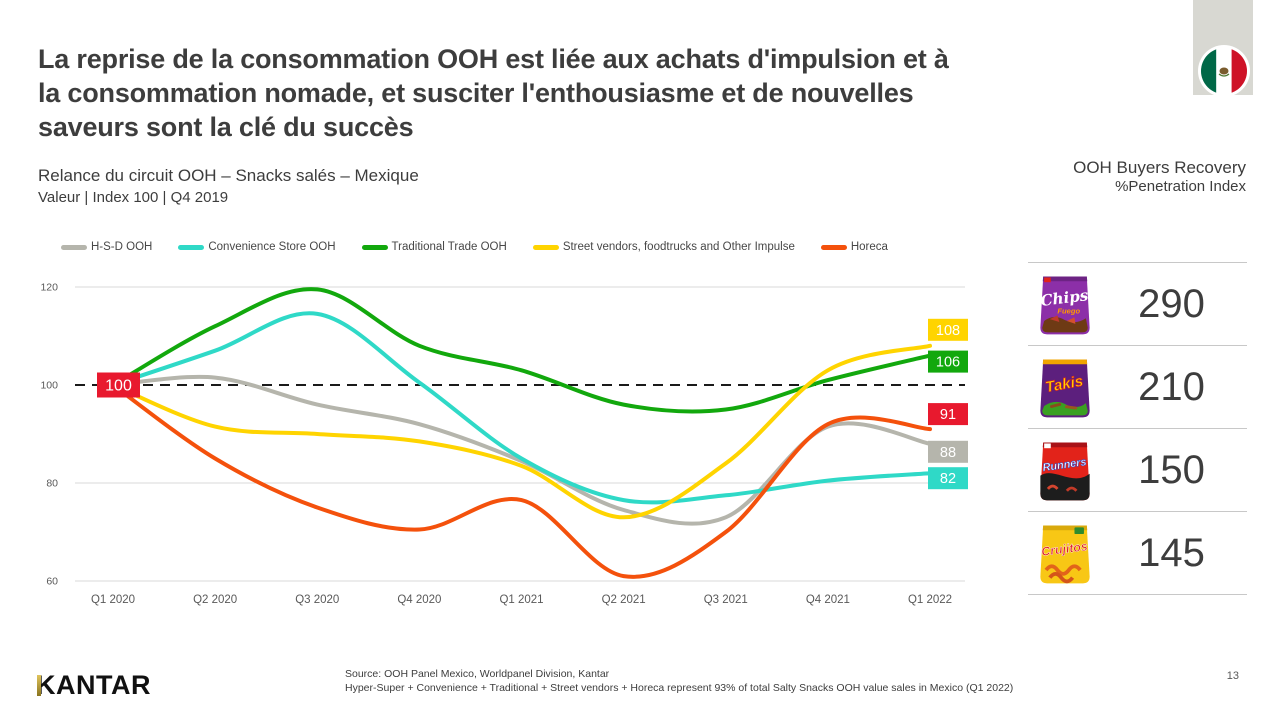 The height and width of the screenshot is (720, 1280). What do you see at coordinates (133, 197) in the screenshot?
I see `slide-subtitle-metric: Valeur | Index 100 | Q4 2019` at bounding box center [133, 197].